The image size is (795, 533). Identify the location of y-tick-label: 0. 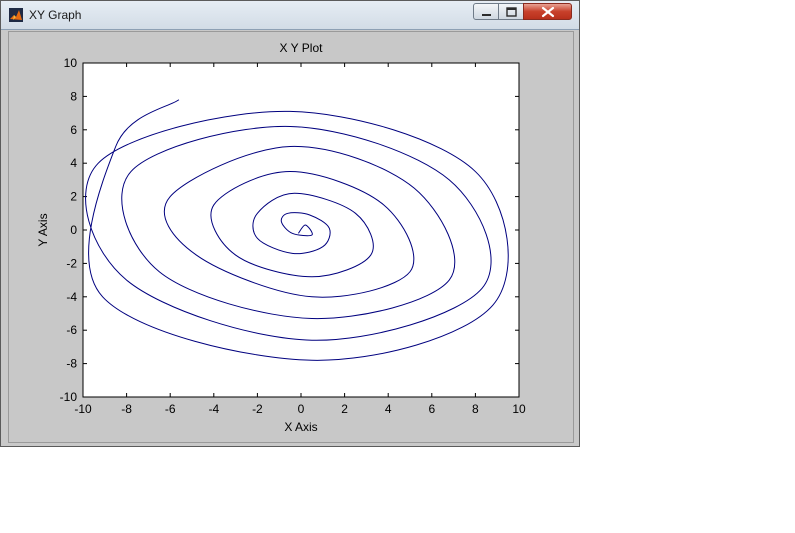
(73, 230).